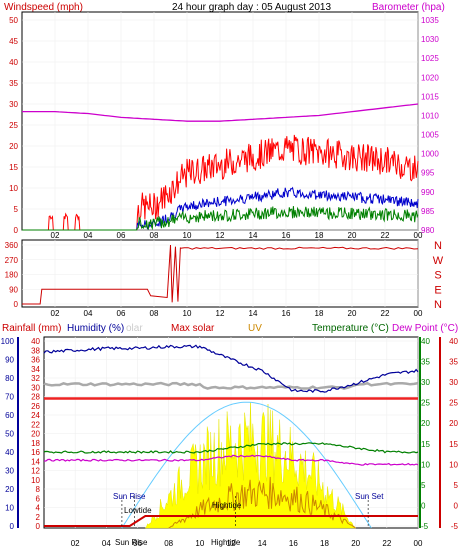 The height and width of the screenshot is (560, 460). Describe the element at coordinates (137, 543) in the screenshot. I see `bottom-x-tick: 06` at that location.